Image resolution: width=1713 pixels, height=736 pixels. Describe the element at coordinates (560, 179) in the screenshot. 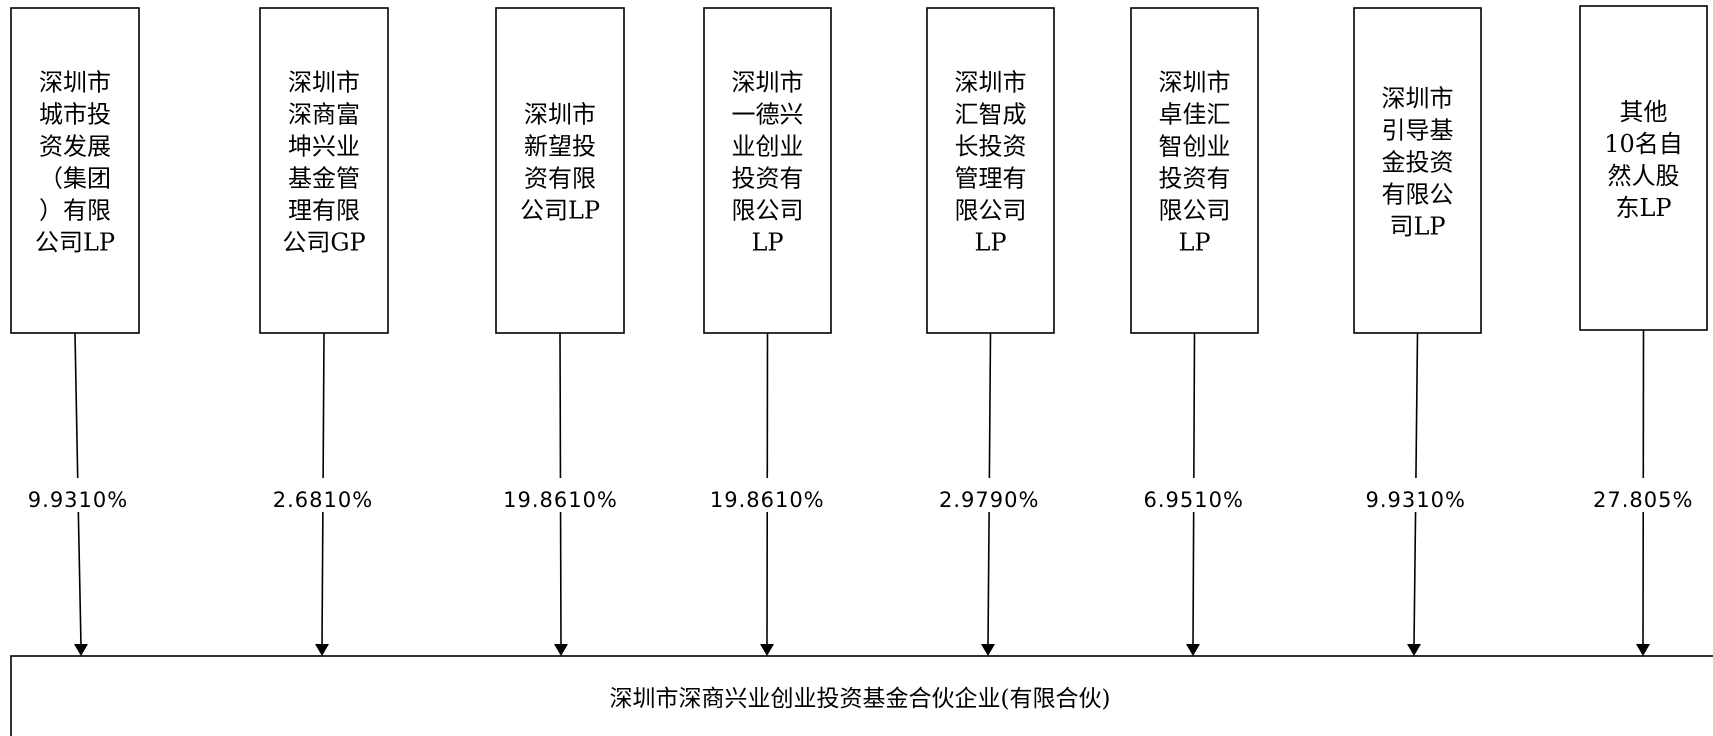

I see `shareholder-name-line: 资有限` at that location.